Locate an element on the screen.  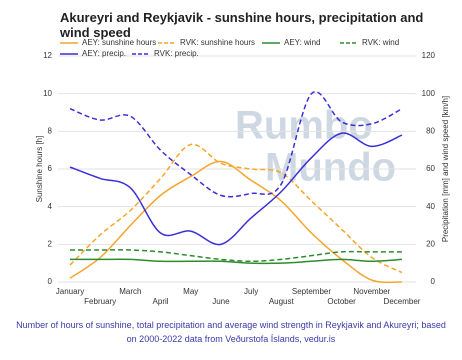
y2-tick-label: 80 is located at coordinates (430, 130).